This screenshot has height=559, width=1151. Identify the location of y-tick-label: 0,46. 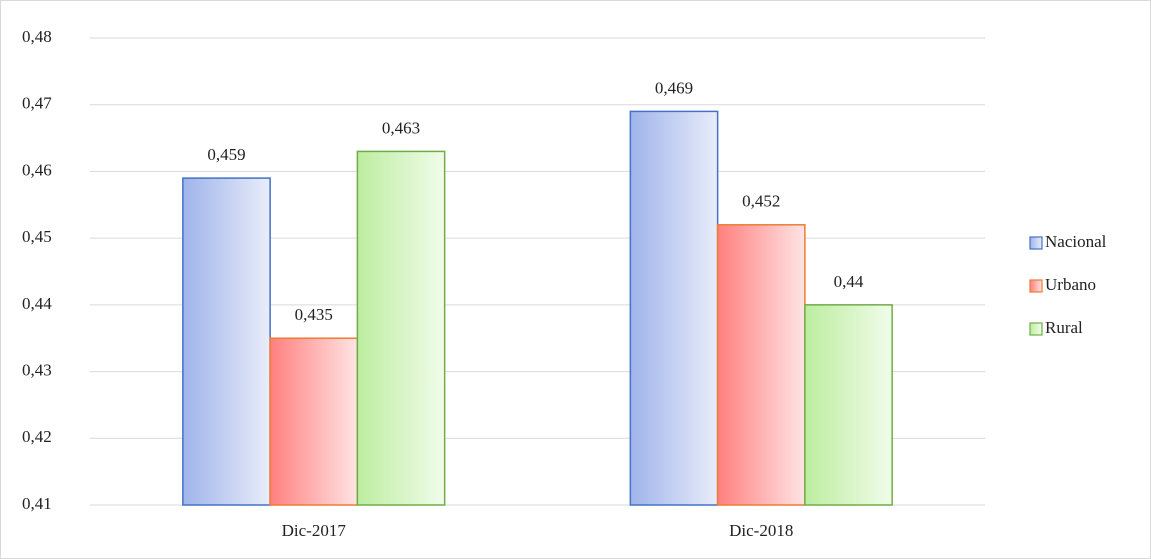
(37, 169).